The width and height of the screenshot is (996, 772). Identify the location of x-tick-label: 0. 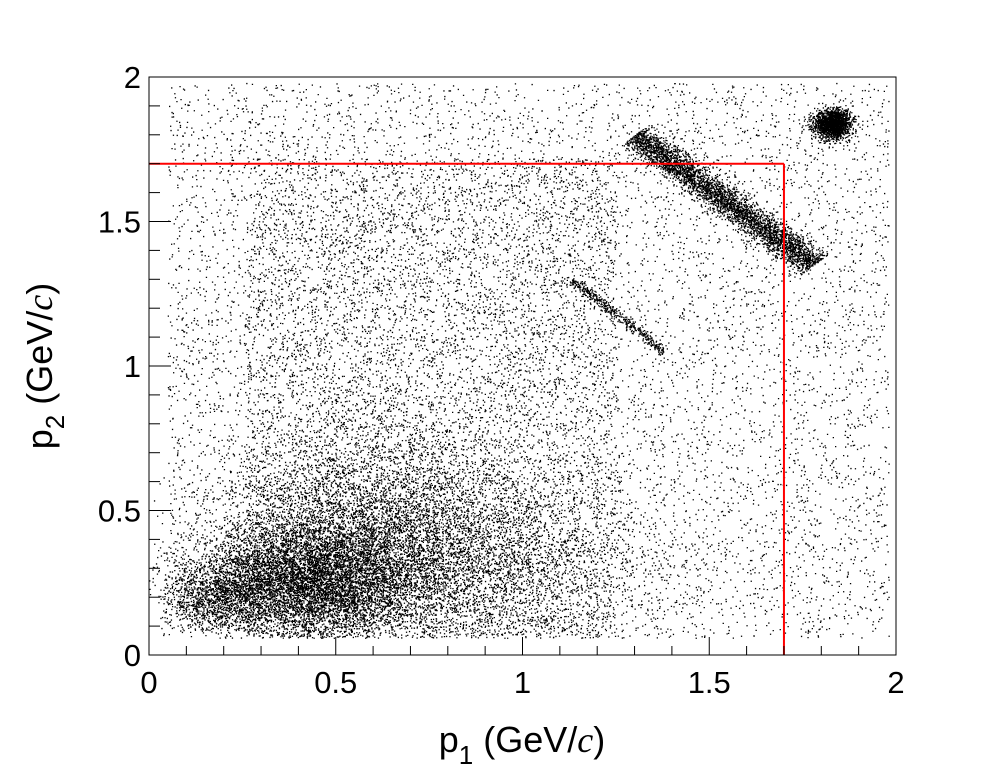
(148, 682).